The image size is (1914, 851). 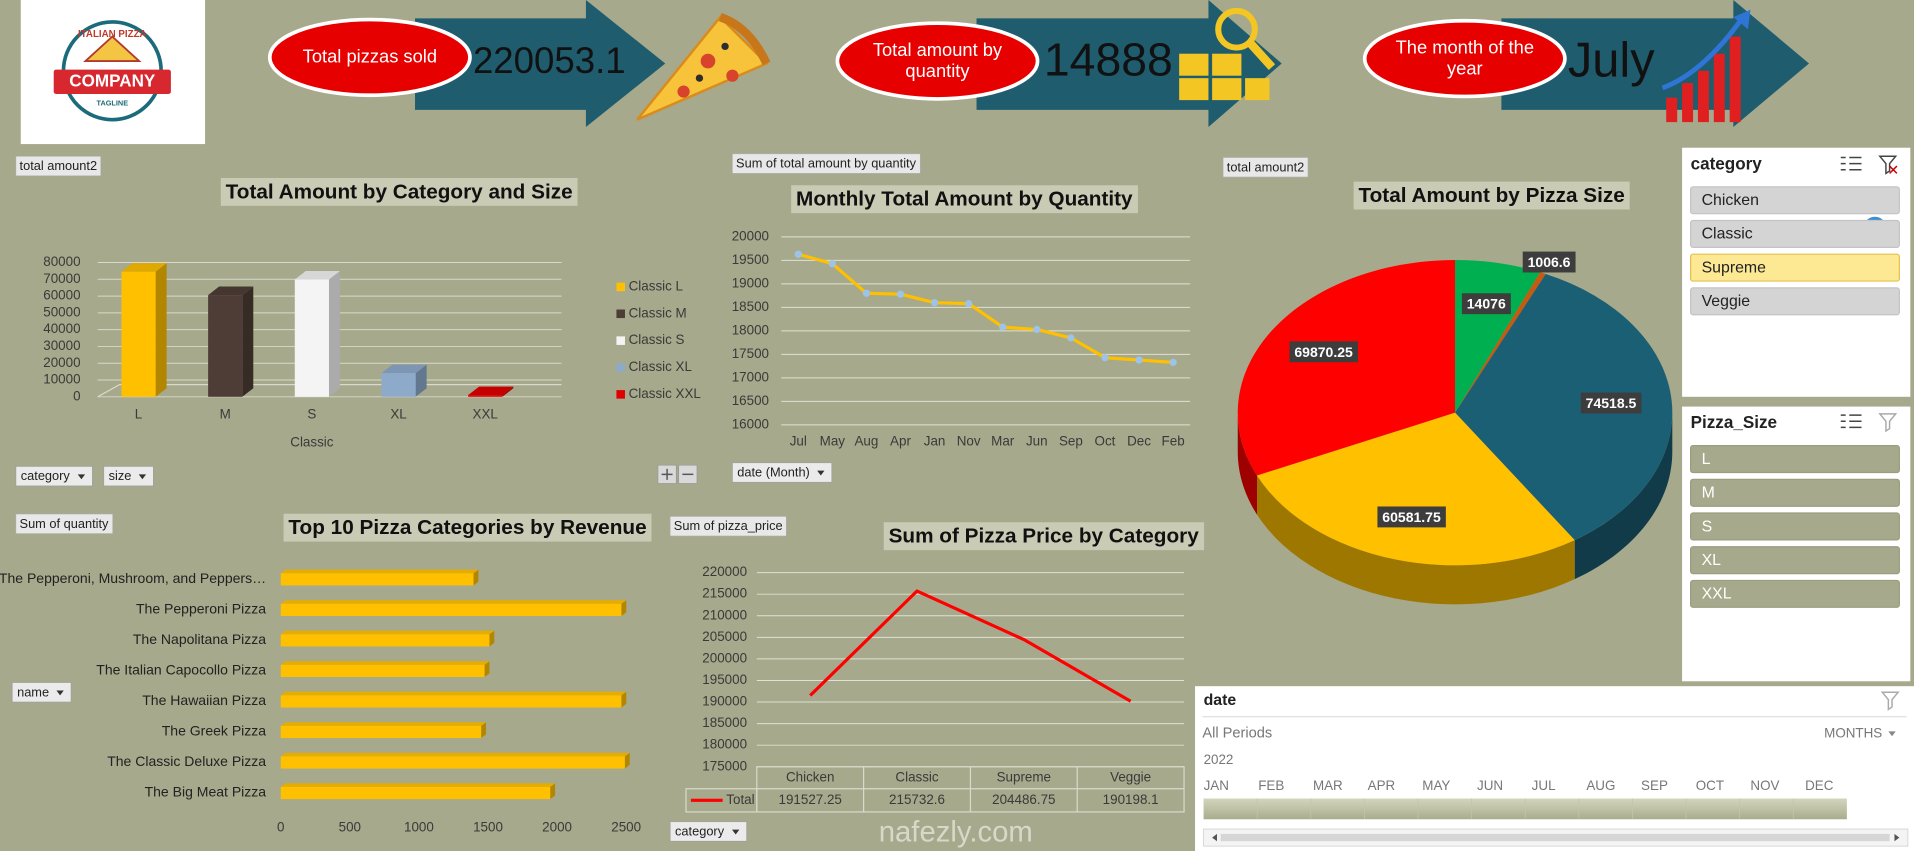 I want to click on y-tick-label: 19000, so click(x=750, y=282).